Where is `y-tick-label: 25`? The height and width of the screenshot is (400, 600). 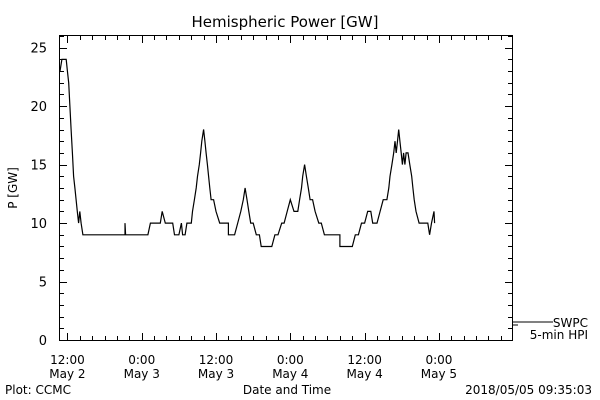 y-tick-label: 25 is located at coordinates (38, 49).